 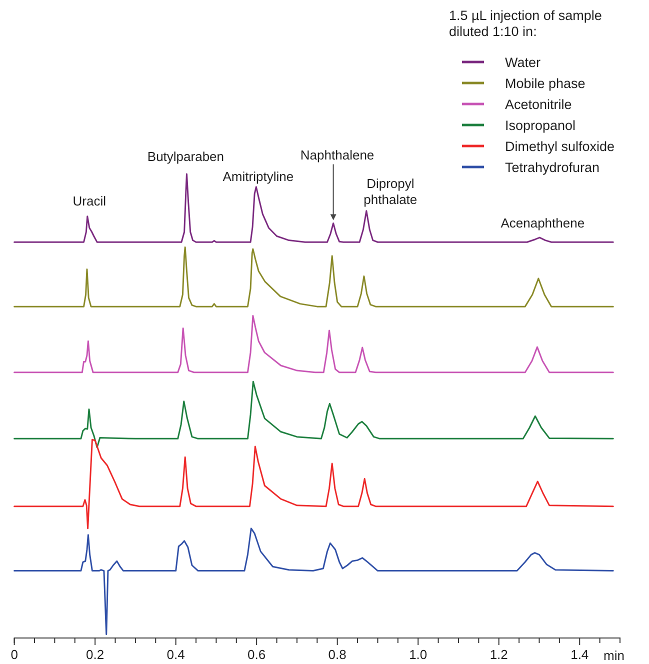 I want to click on legend-label: Mobile phase, so click(x=545, y=83).